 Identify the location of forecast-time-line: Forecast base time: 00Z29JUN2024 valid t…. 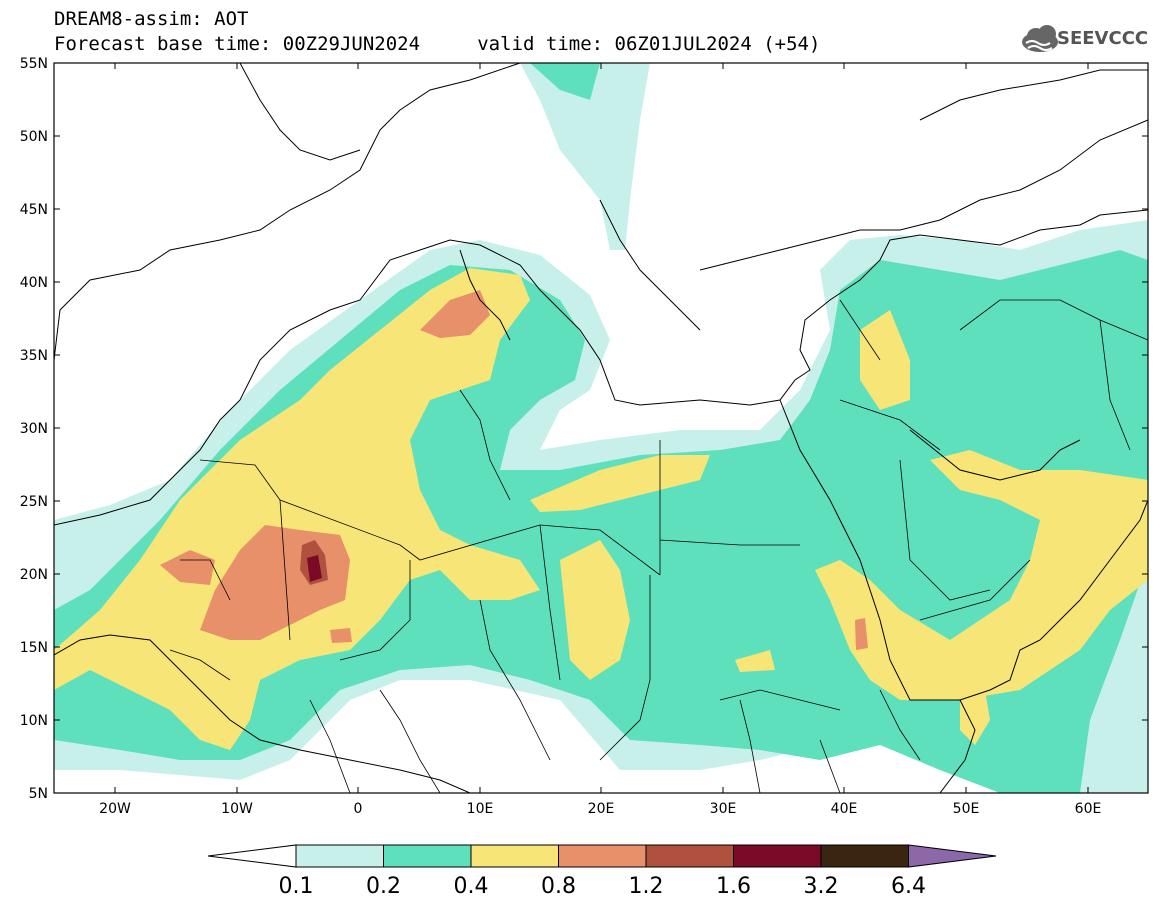
(437, 44).